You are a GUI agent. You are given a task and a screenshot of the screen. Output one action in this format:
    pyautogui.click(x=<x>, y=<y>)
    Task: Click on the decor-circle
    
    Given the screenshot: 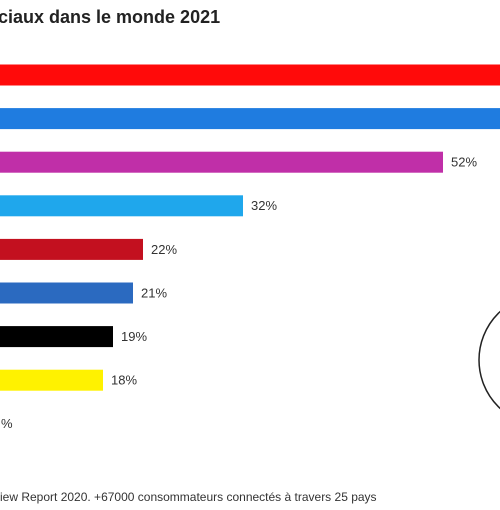 What is the action you would take?
    pyautogui.click(x=489, y=360)
    